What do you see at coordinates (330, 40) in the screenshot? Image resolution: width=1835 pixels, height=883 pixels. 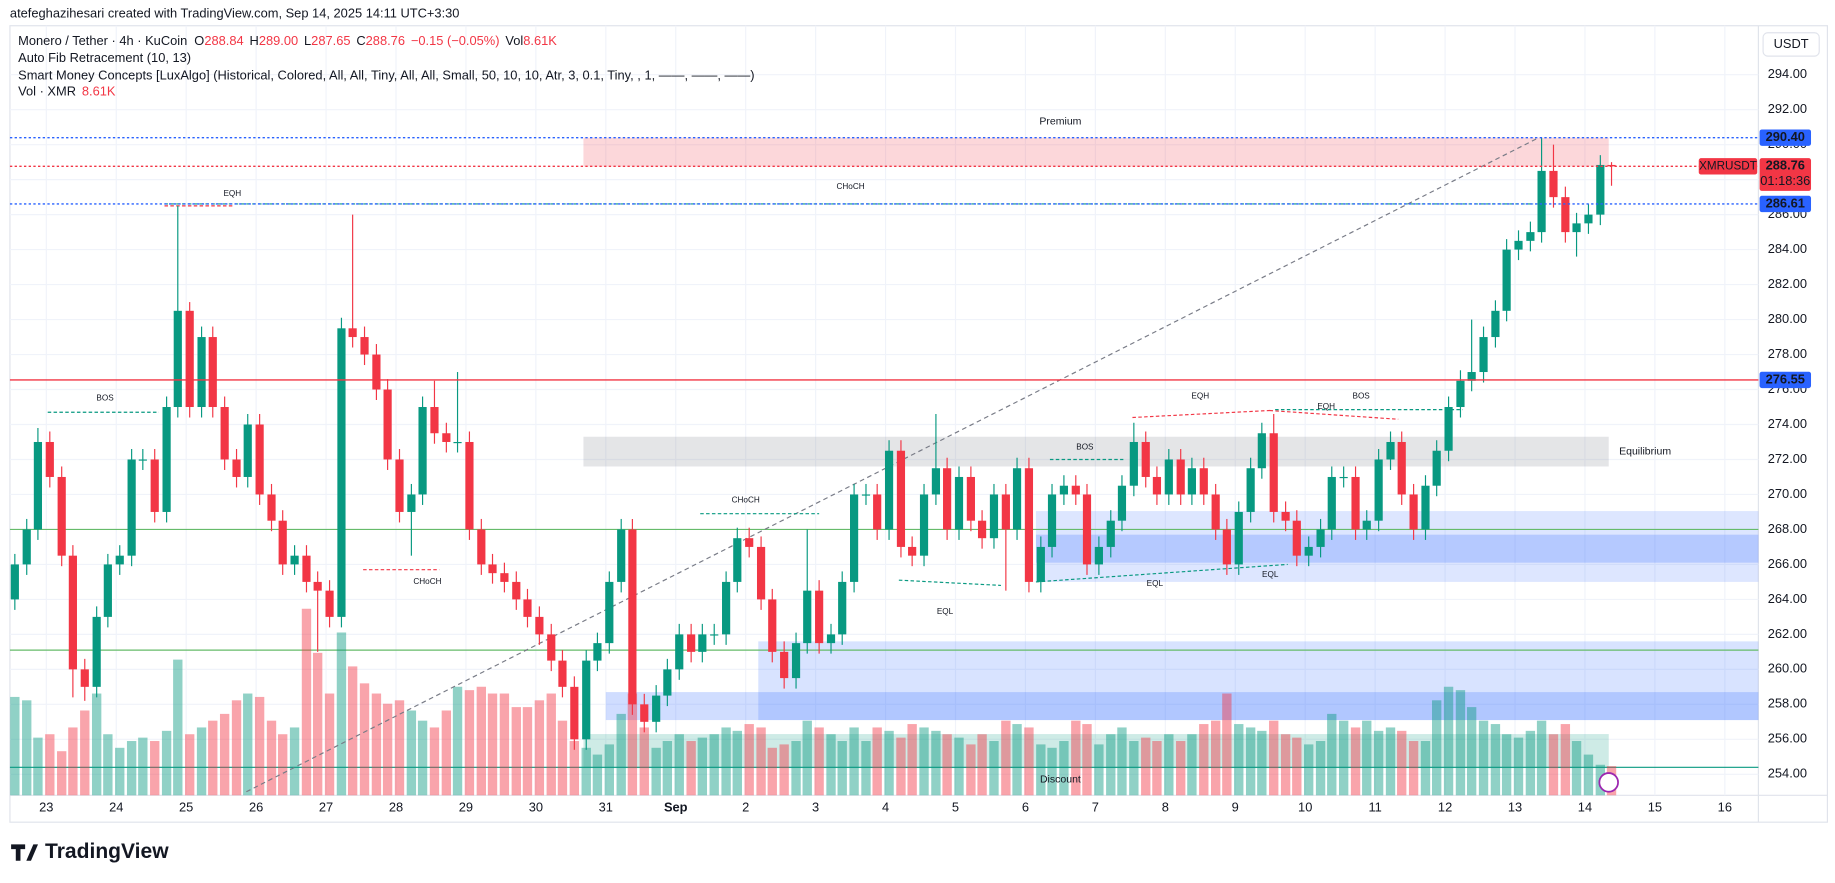 I see `ohlc-value: 287.65` at bounding box center [330, 40].